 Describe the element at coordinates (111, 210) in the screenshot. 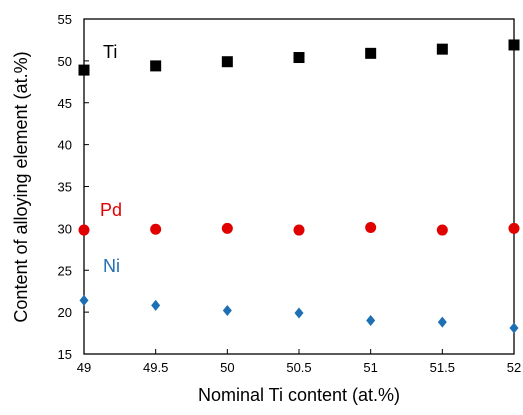

I see `series-label-pd: Pd` at that location.